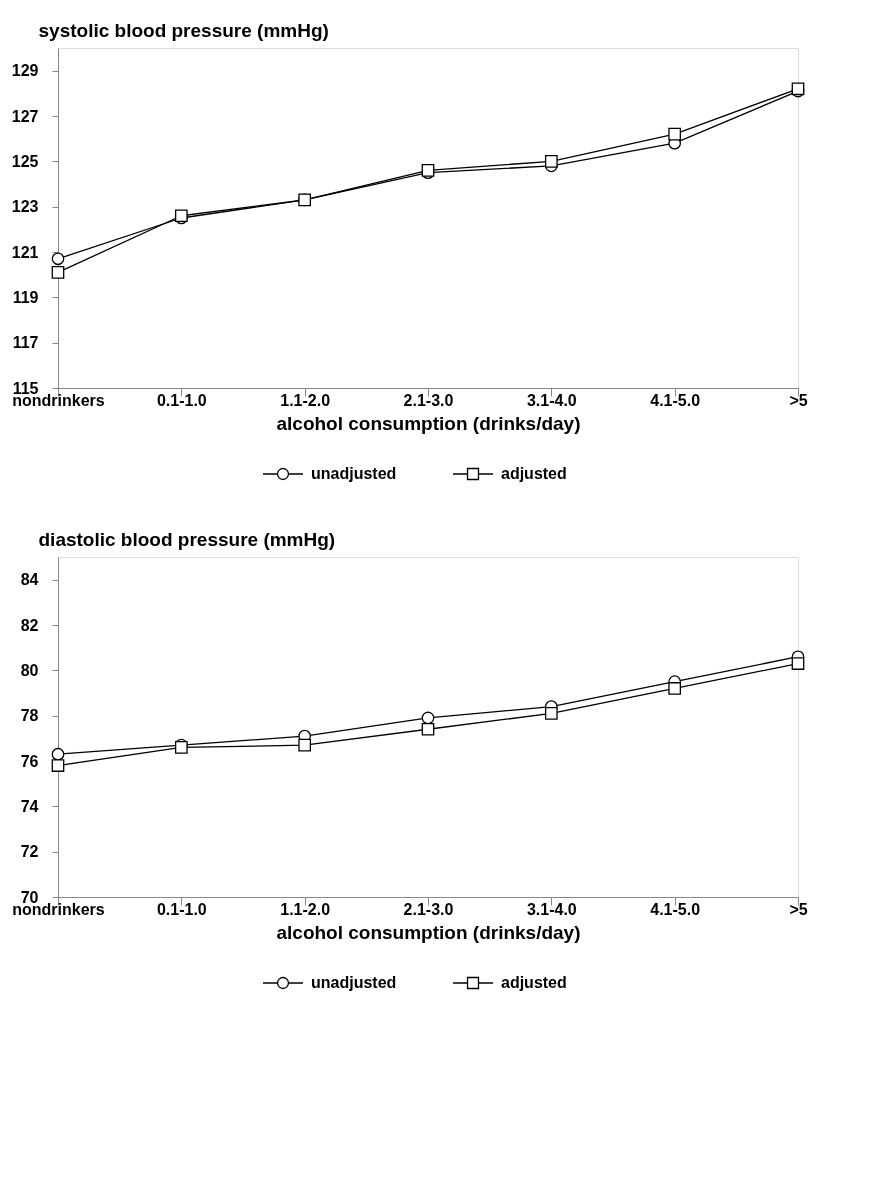  What do you see at coordinates (183, 30) in the screenshot?
I see `y-axis-title: systolic blood pressure (mmHg)` at bounding box center [183, 30].